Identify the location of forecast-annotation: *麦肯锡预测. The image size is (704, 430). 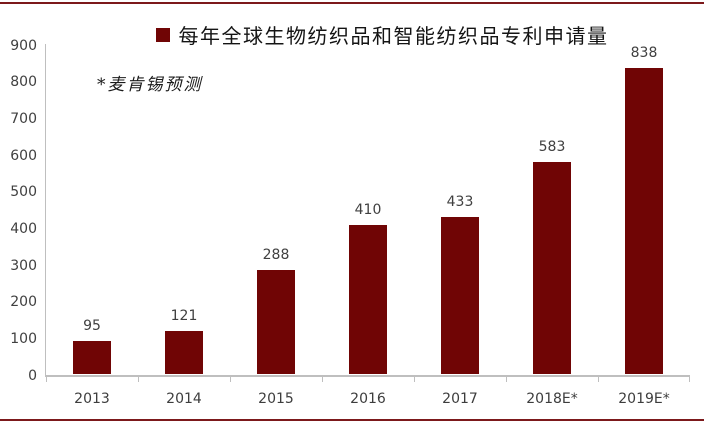
(150, 85).